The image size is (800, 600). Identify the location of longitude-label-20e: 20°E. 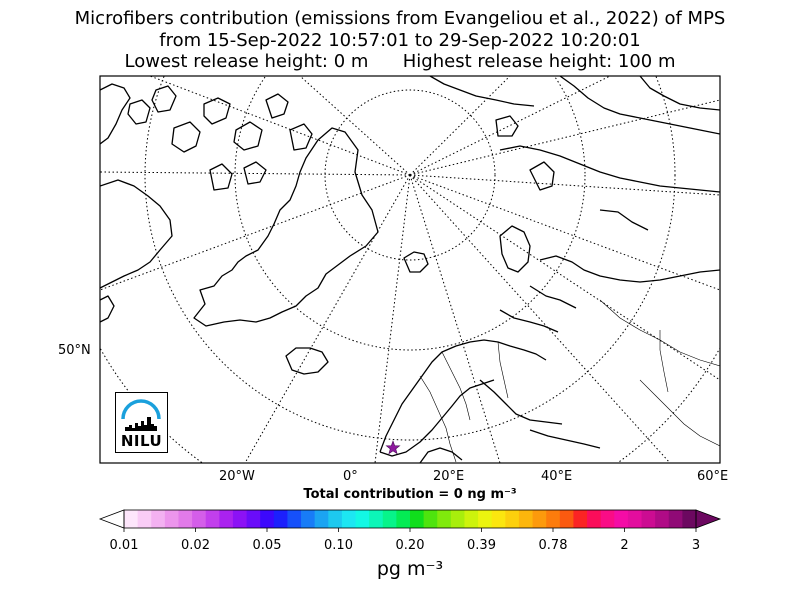
(449, 476).